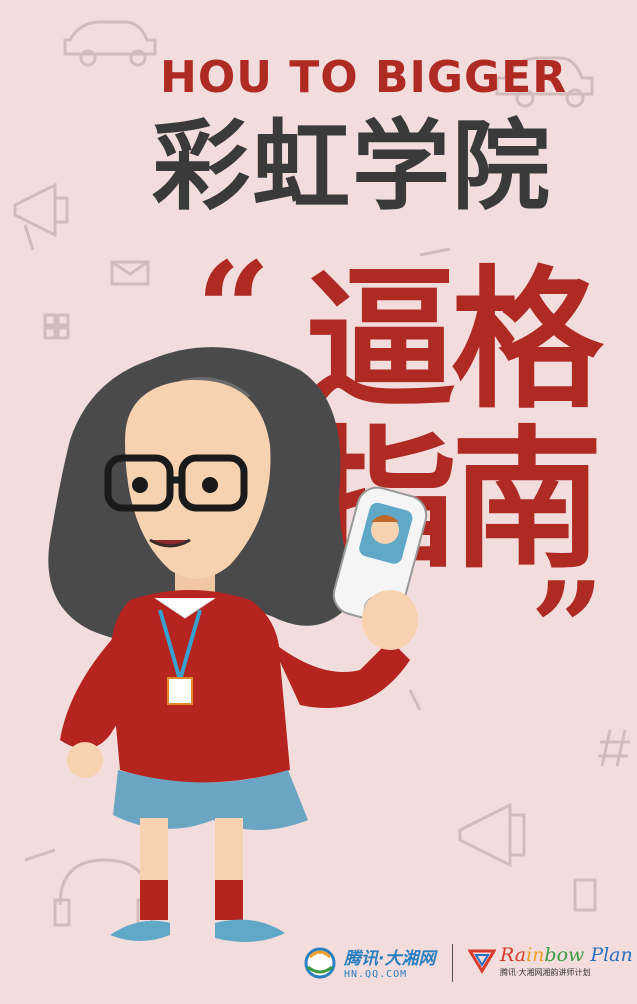 The image size is (637, 1004). I want to click on face, so click(198, 479).